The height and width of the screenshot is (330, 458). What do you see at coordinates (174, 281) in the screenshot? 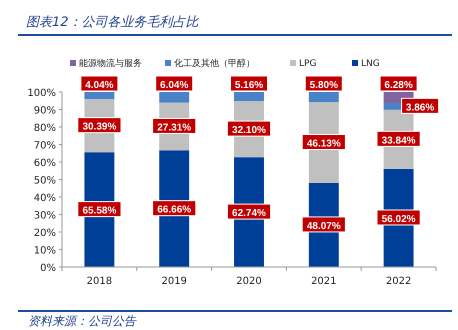
I see `x-tick-label: 2019` at bounding box center [174, 281].